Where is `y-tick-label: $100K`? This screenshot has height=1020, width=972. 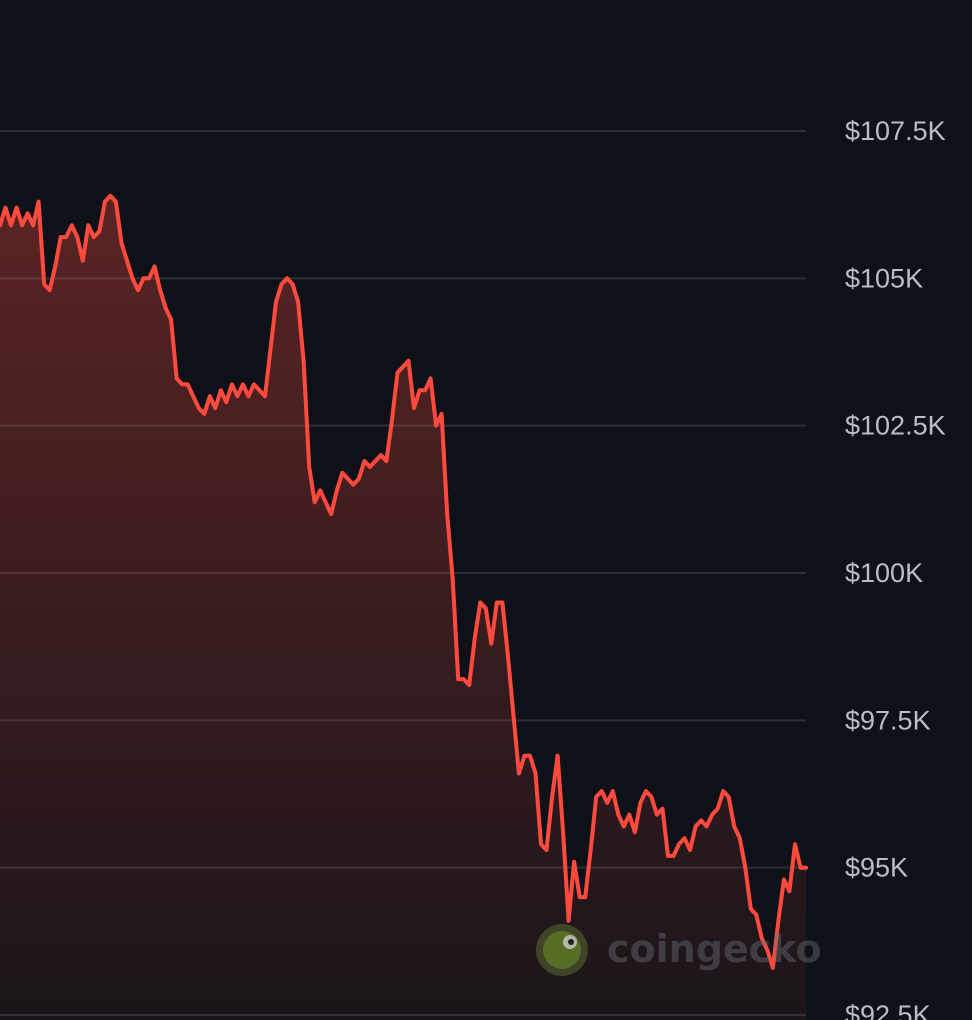
y-tick-label: $100K is located at coordinates (884, 573).